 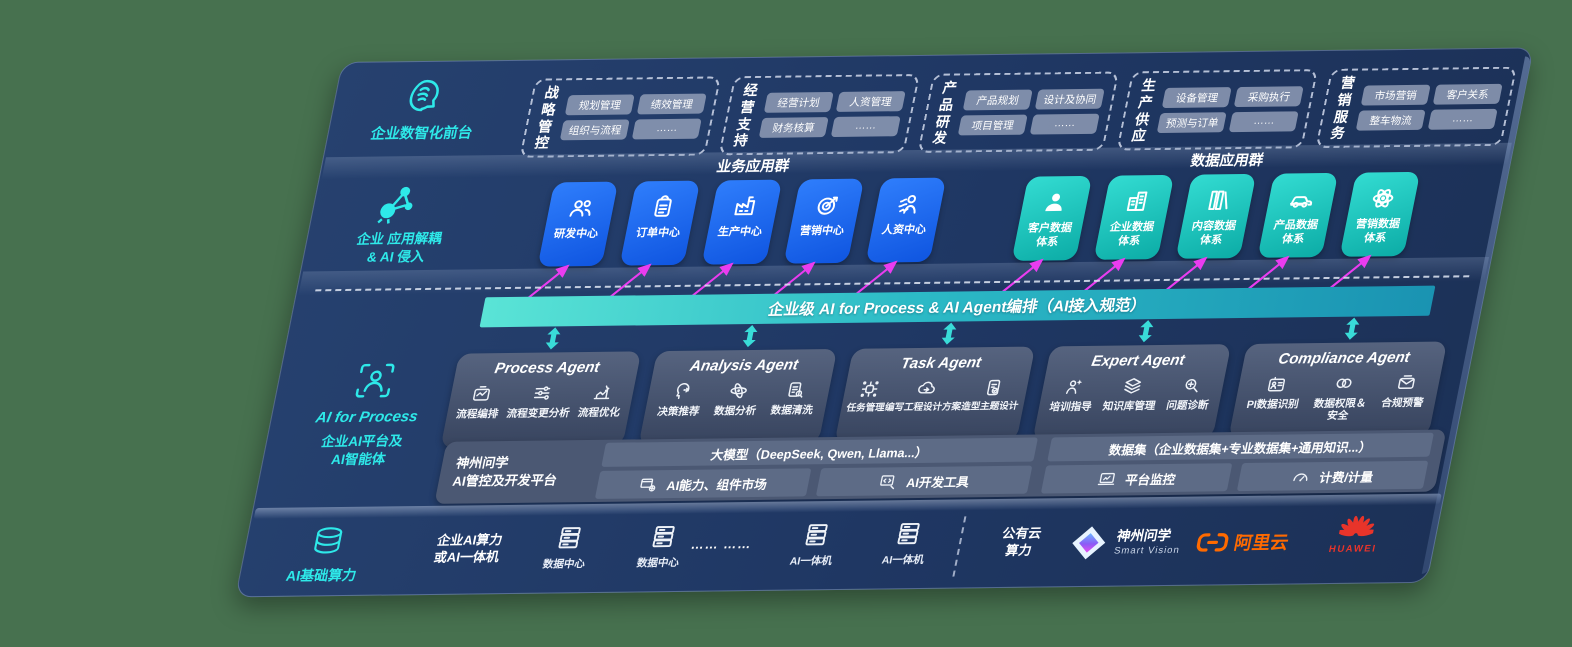 I want to click on building-icon, so click(x=1137, y=201).